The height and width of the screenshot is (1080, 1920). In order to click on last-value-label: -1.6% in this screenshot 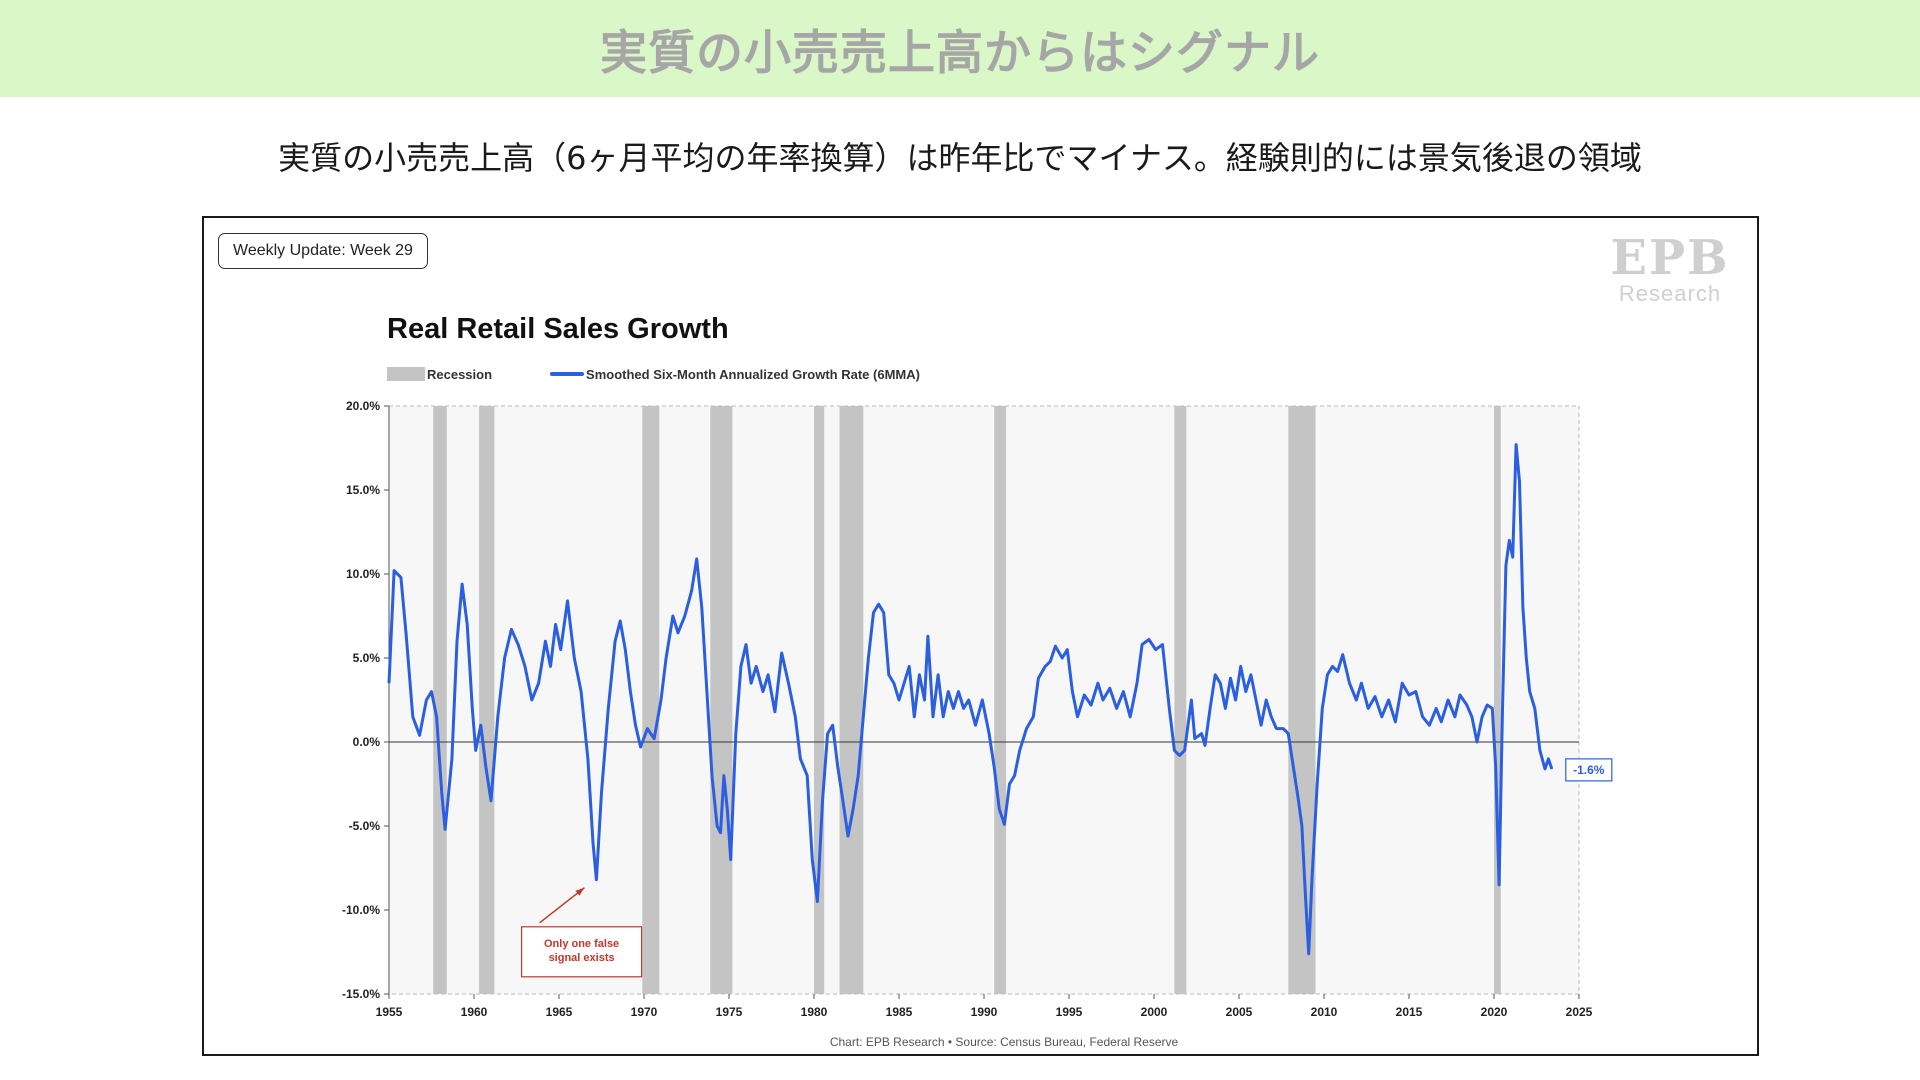, I will do `click(1589, 770)`.